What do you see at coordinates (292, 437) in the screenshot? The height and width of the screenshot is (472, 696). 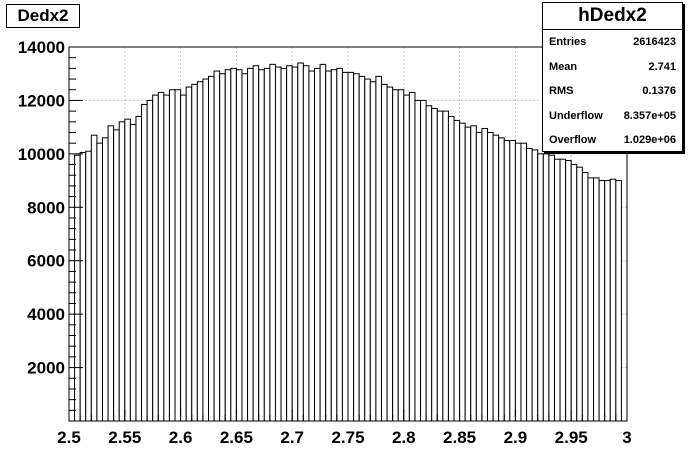 I see `x-tick-label: 2.7` at bounding box center [292, 437].